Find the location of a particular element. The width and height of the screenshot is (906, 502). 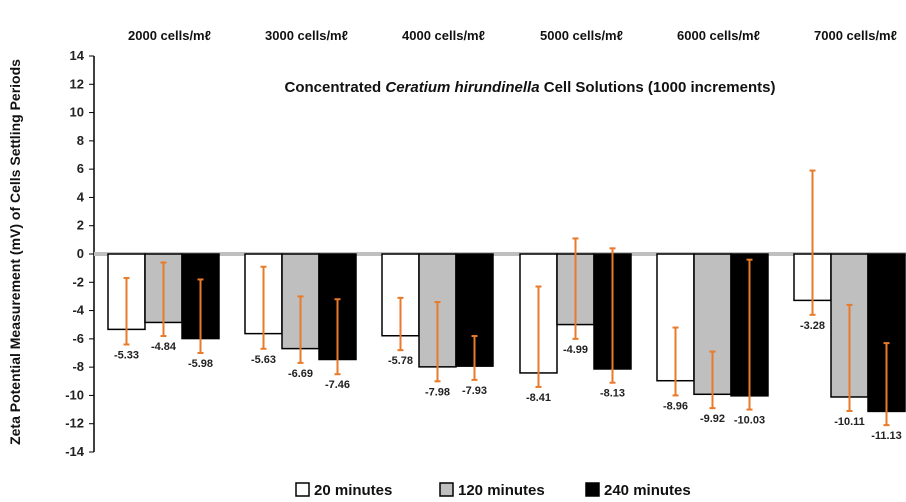

category-label: 6000 cells/mℓ is located at coordinates (718, 35).